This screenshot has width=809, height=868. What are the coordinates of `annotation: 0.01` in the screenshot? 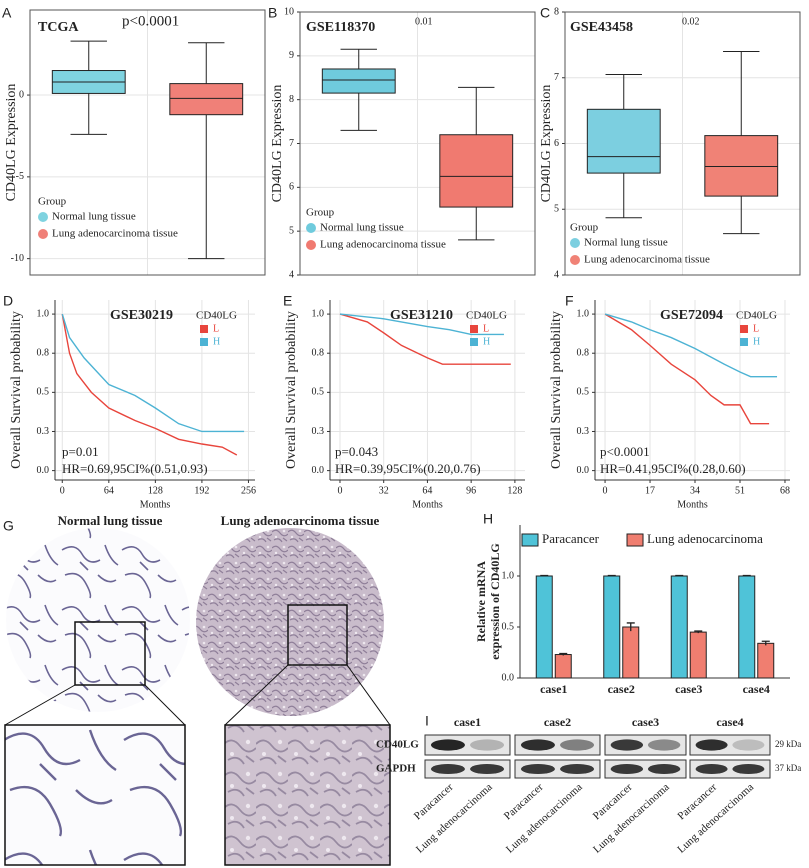 It's located at (424, 21).